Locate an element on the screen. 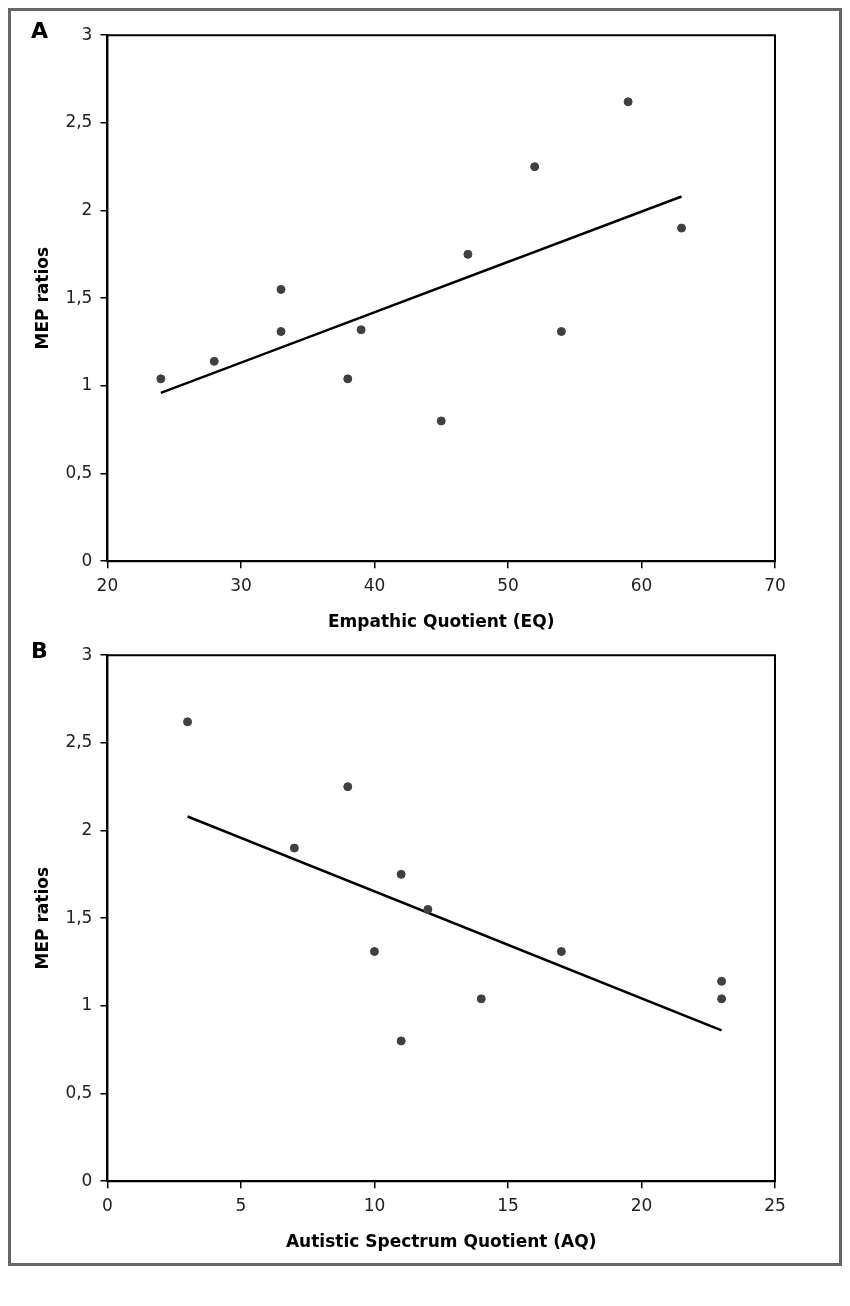  x-tick-label: 25 is located at coordinates (775, 1204).